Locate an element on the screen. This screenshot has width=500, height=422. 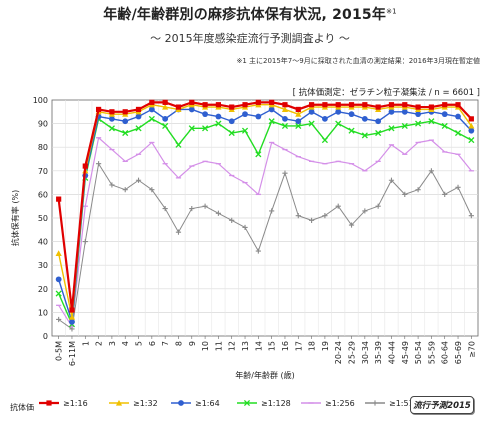
legend-label: ≥1:256 is located at coordinates (340, 403).